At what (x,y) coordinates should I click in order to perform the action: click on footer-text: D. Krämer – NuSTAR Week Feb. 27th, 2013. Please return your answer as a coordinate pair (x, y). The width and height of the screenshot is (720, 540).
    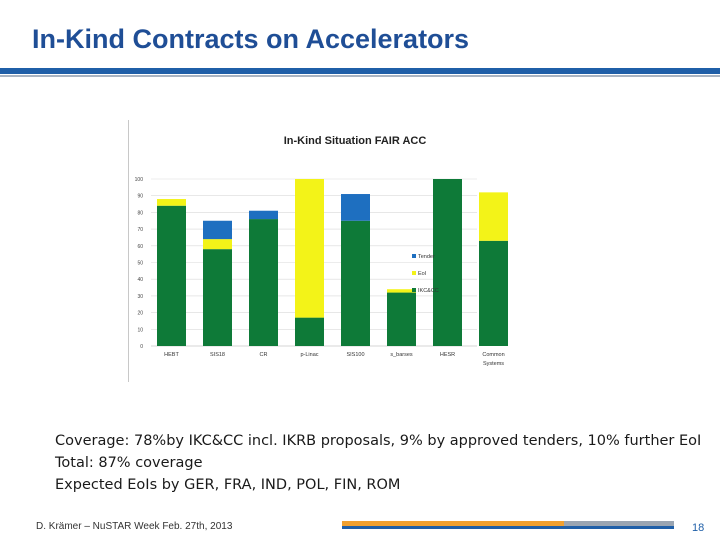
    Looking at the image, I should click on (134, 526).